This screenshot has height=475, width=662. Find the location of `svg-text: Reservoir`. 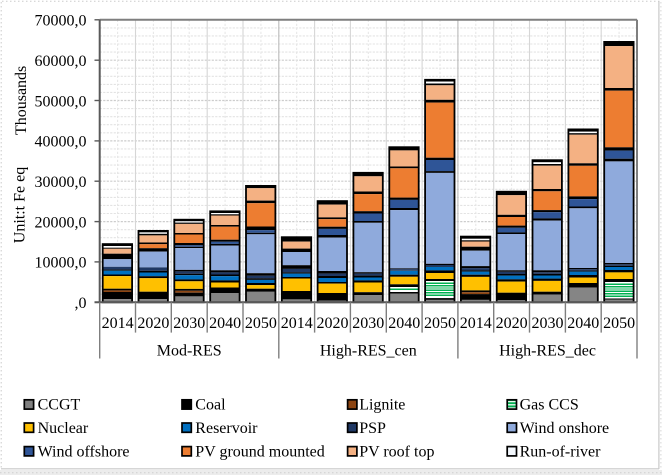

svg-text: Reservoir is located at coordinates (226, 428).